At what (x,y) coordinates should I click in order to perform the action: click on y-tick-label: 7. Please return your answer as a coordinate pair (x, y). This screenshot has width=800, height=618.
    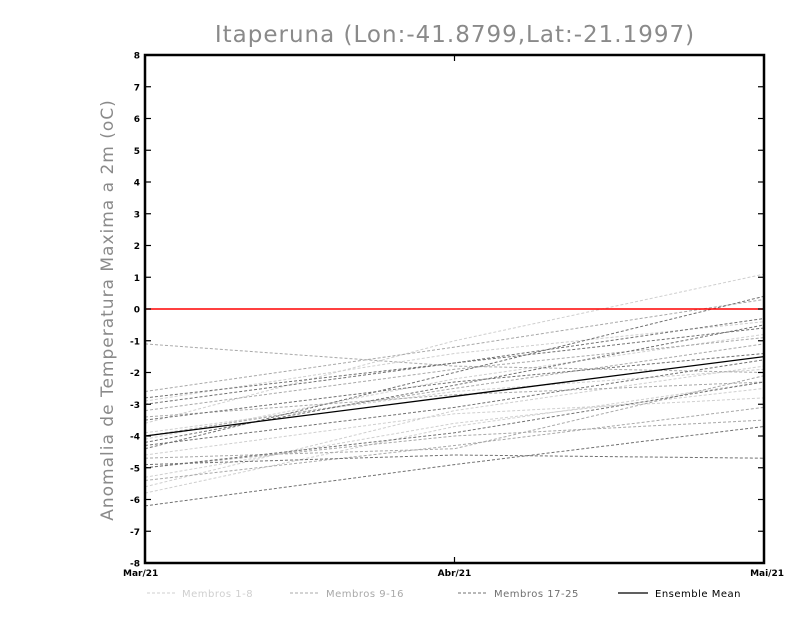
    Looking at the image, I should click on (137, 88).